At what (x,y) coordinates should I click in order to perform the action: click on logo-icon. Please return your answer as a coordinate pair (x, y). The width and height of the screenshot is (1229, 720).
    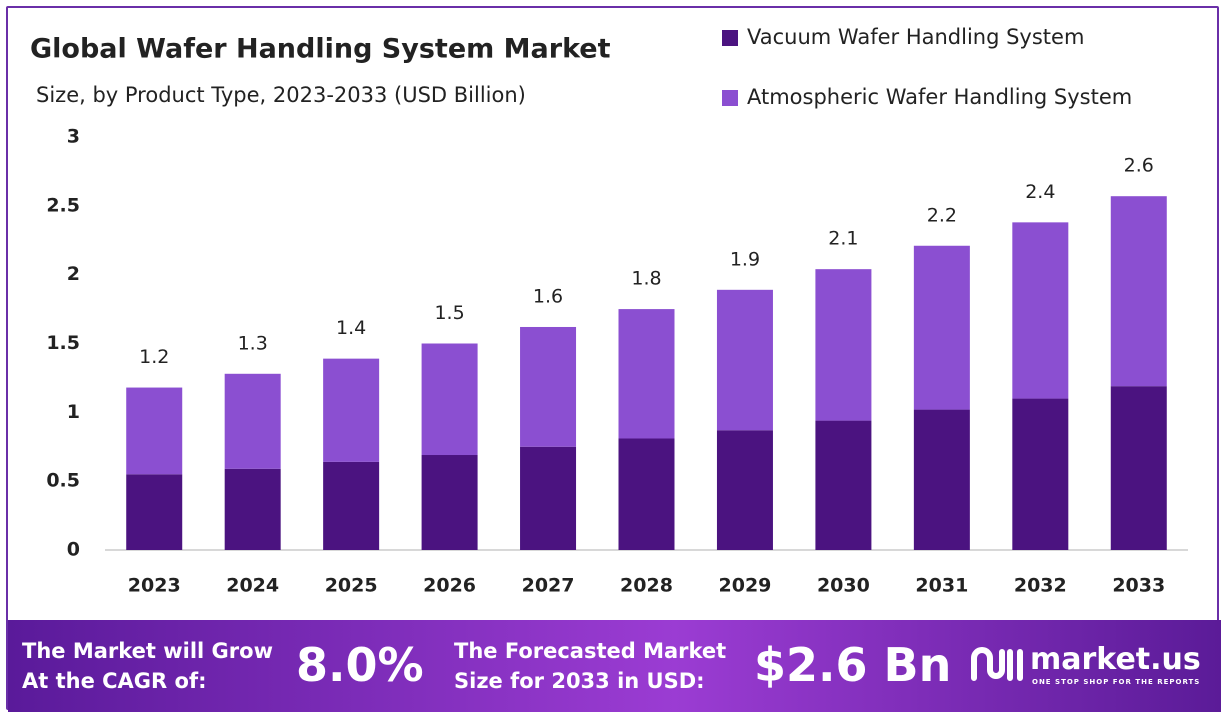
    Looking at the image, I should click on (997, 664).